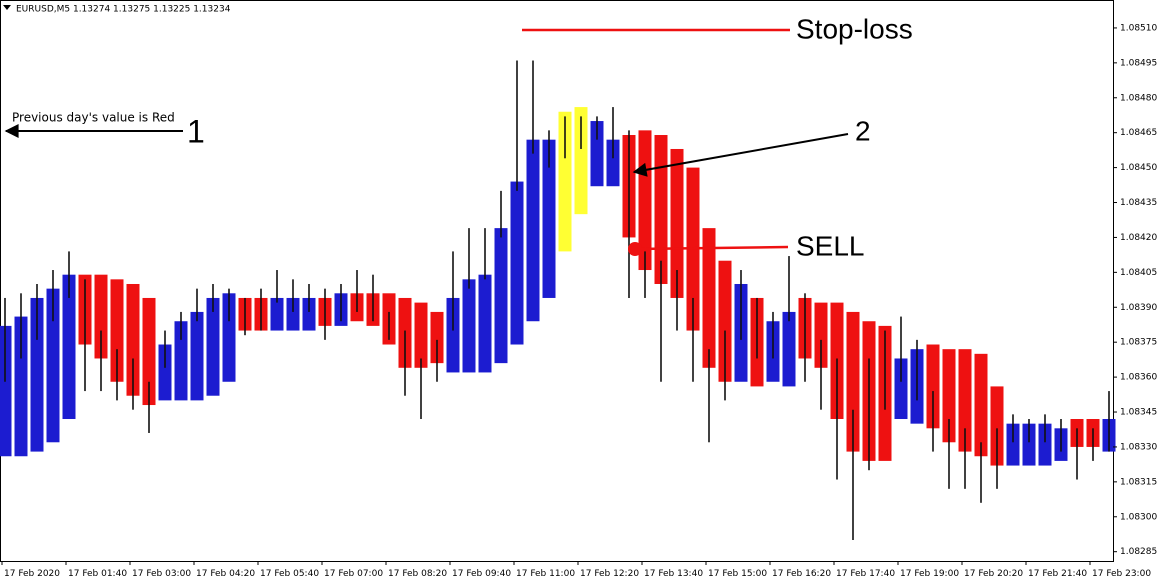 This screenshot has height=582, width=1161. I want to click on x-tick-label: 17 Feb 15:00, so click(737, 574).